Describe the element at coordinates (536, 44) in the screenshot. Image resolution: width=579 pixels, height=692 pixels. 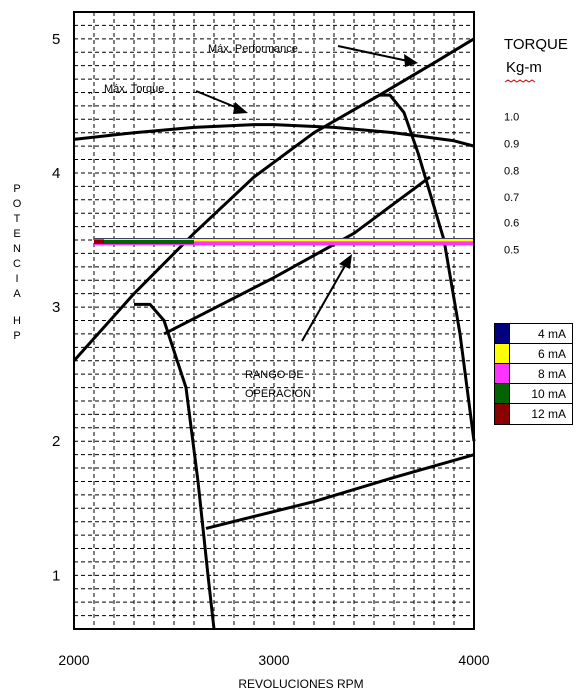
I see `right-axis-title: TORQUE` at that location.